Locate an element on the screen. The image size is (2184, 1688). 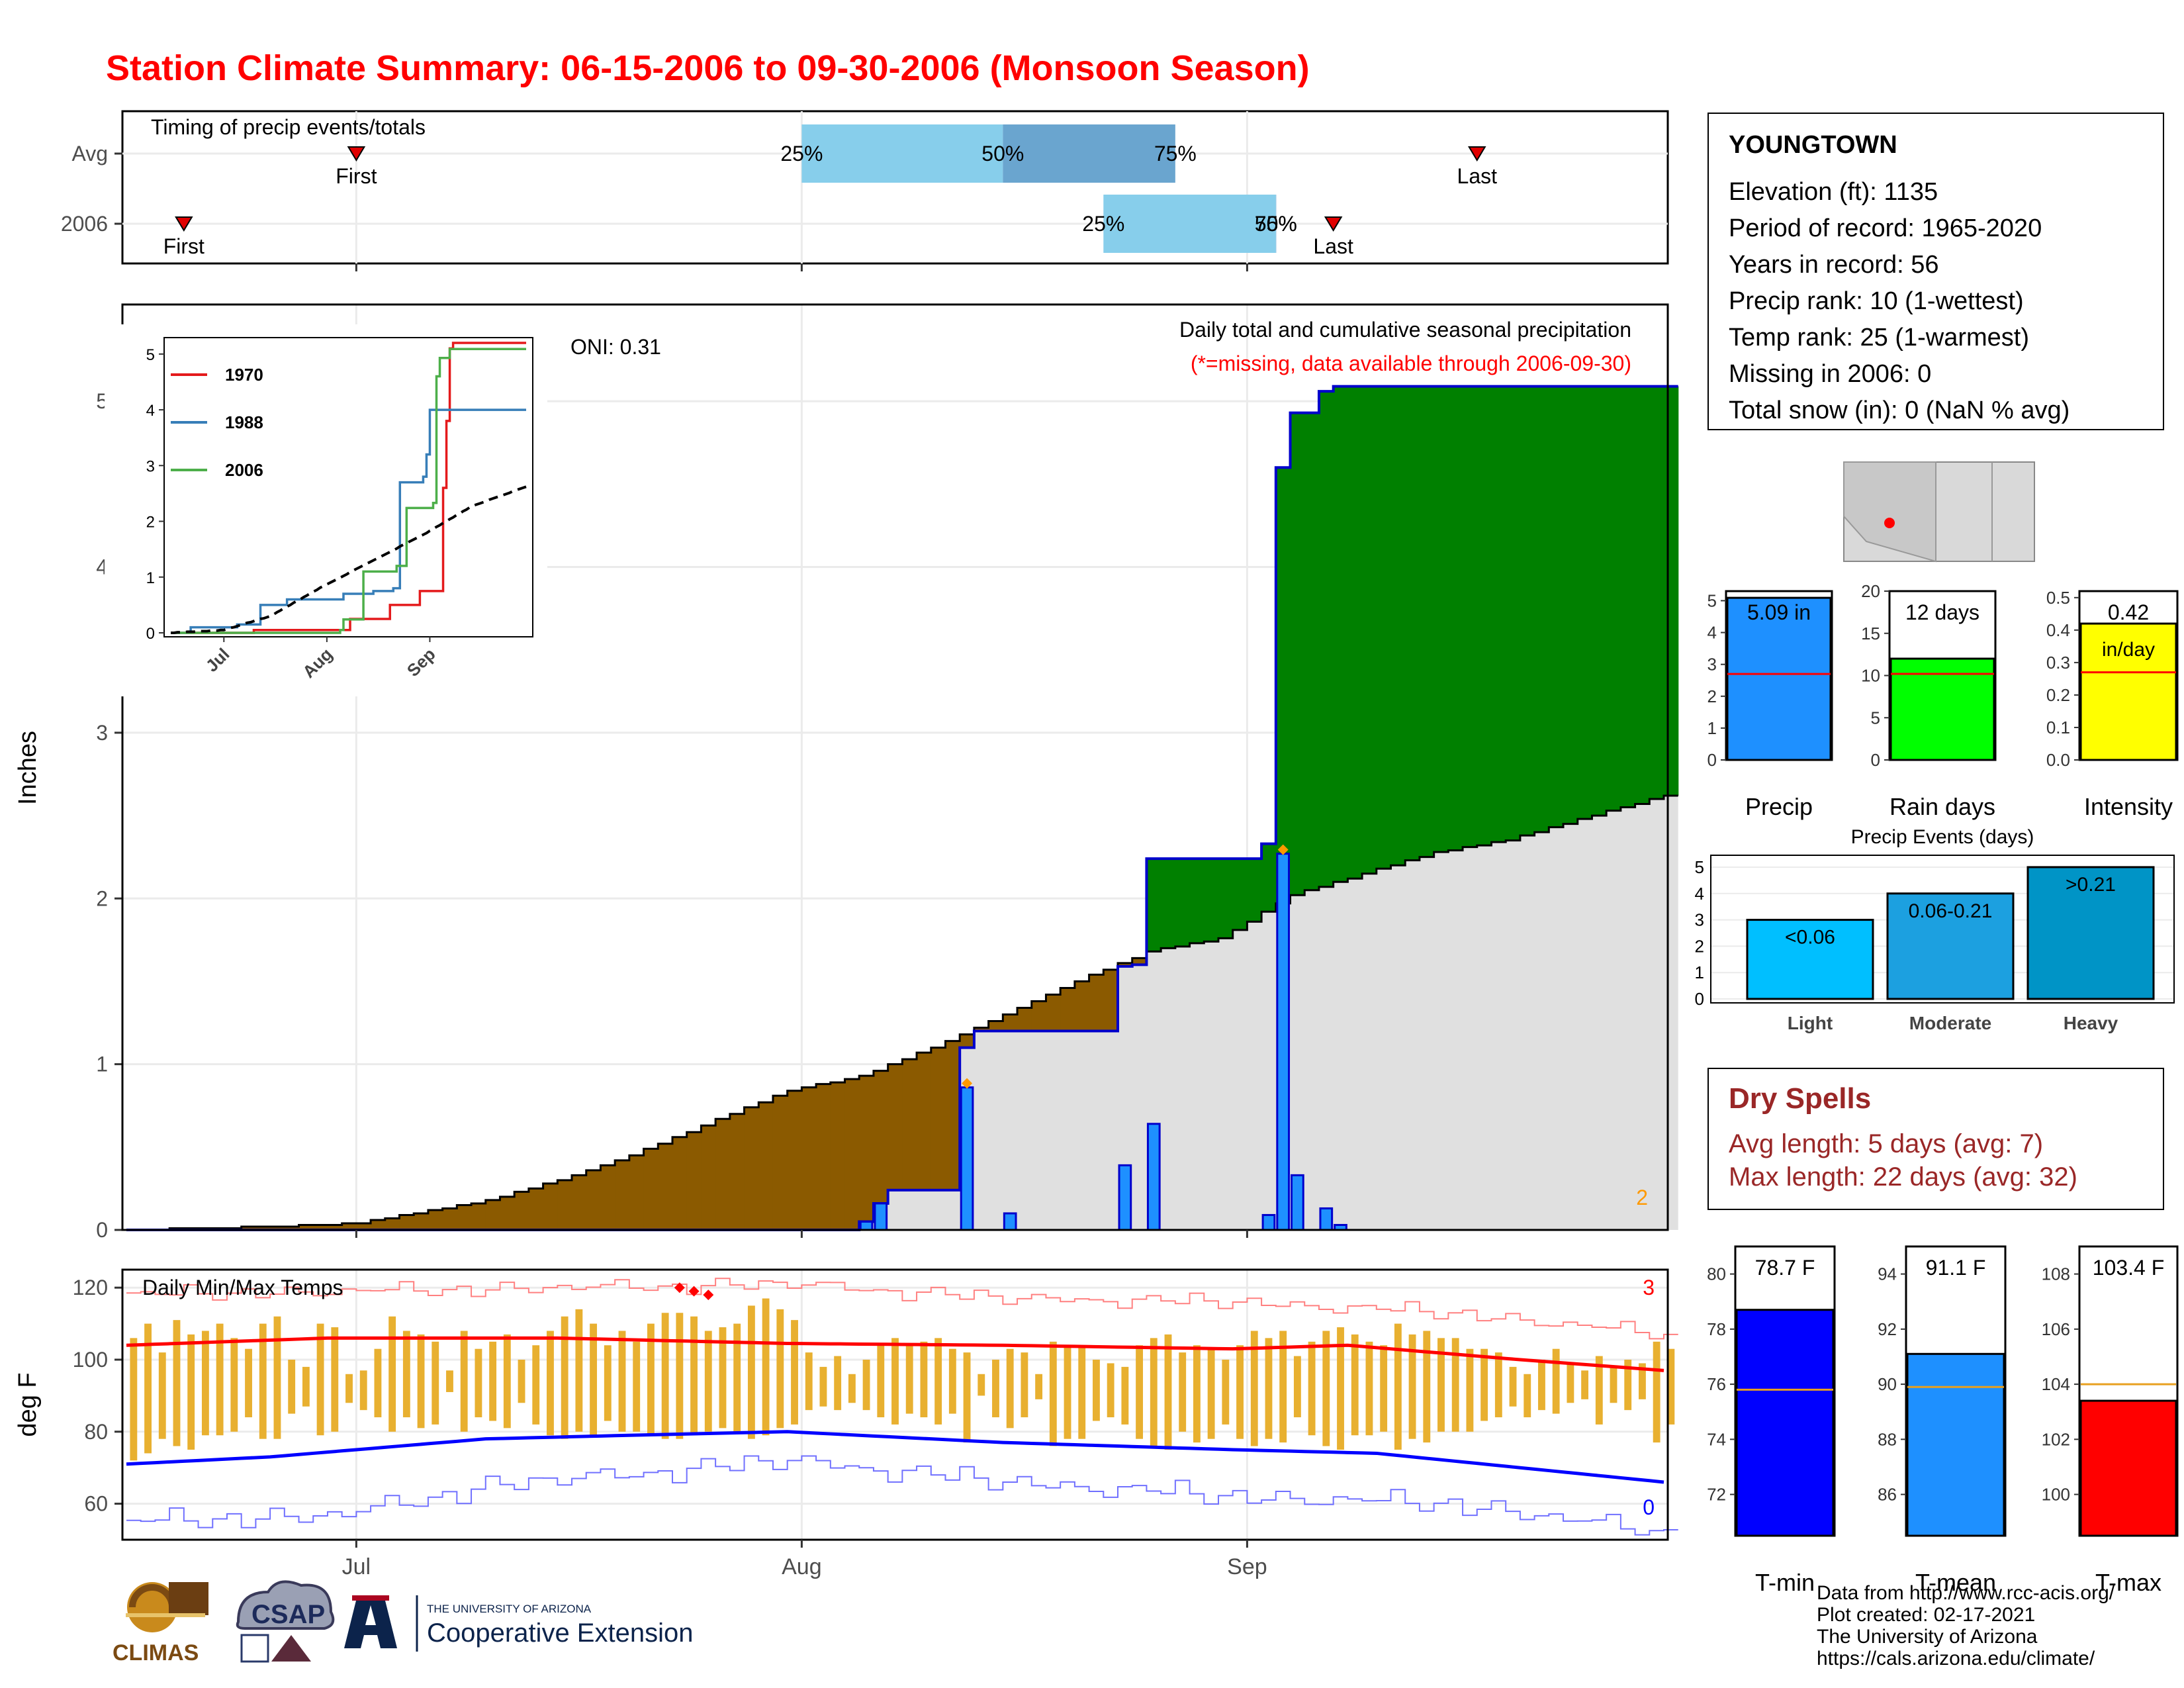
timing-row-label: Avg is located at coordinates (89, 153).